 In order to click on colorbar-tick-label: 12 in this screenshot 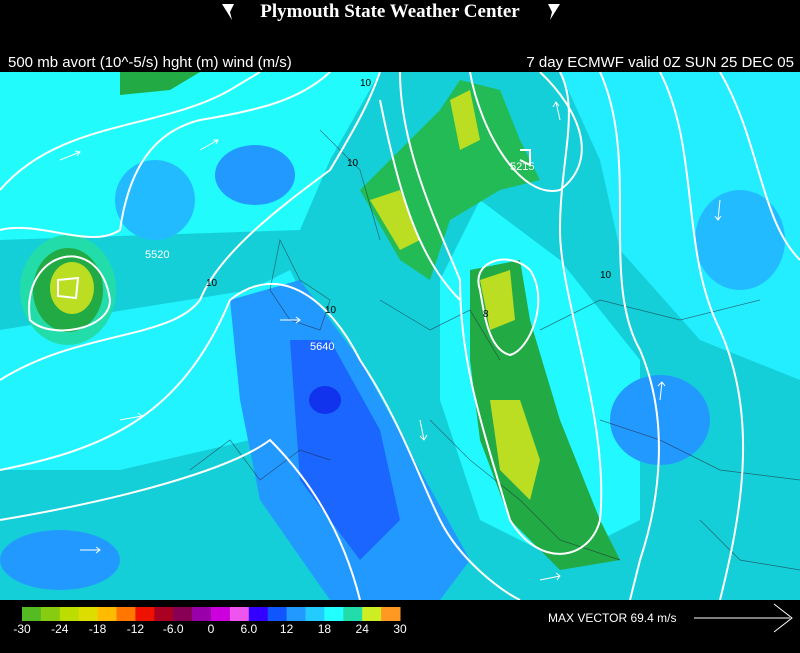, I will do `click(287, 629)`.